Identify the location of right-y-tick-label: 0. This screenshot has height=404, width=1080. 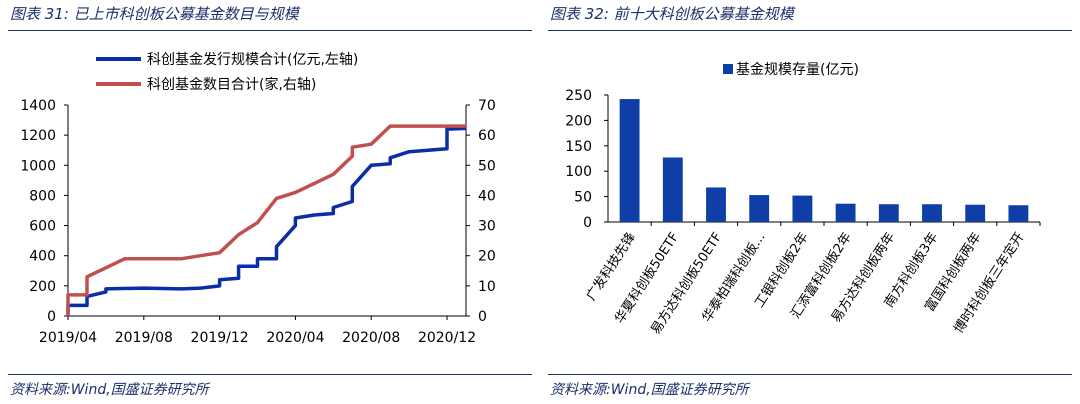
(482, 317).